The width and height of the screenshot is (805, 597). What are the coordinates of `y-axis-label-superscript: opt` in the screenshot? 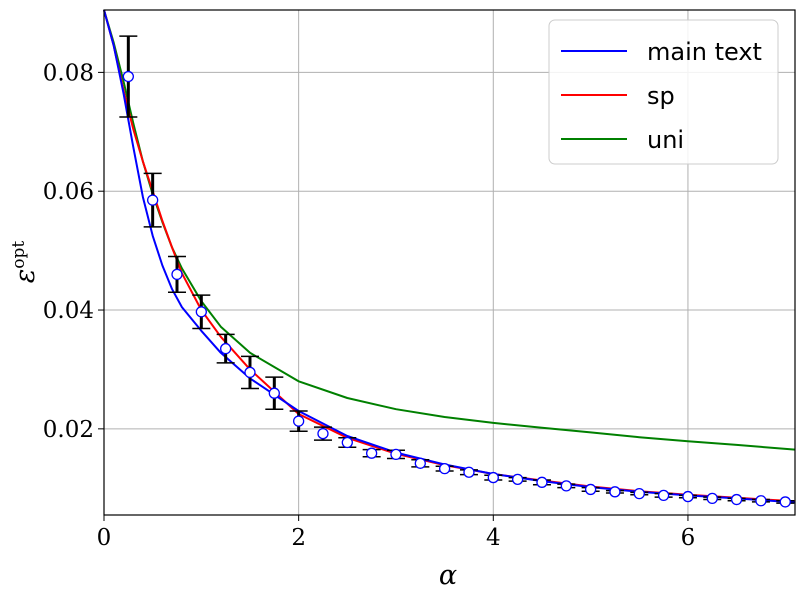 It's located at (19, 255).